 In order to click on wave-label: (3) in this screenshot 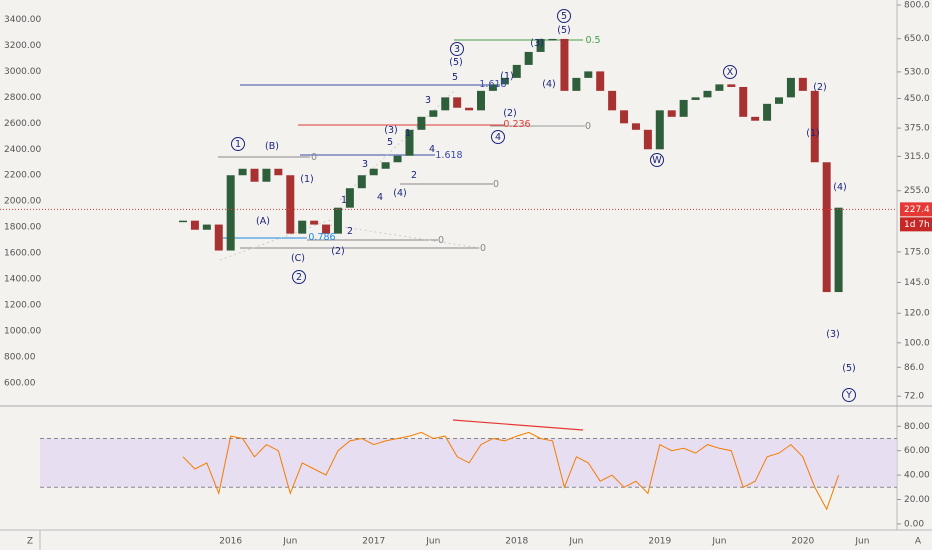, I will do `click(390, 130)`.